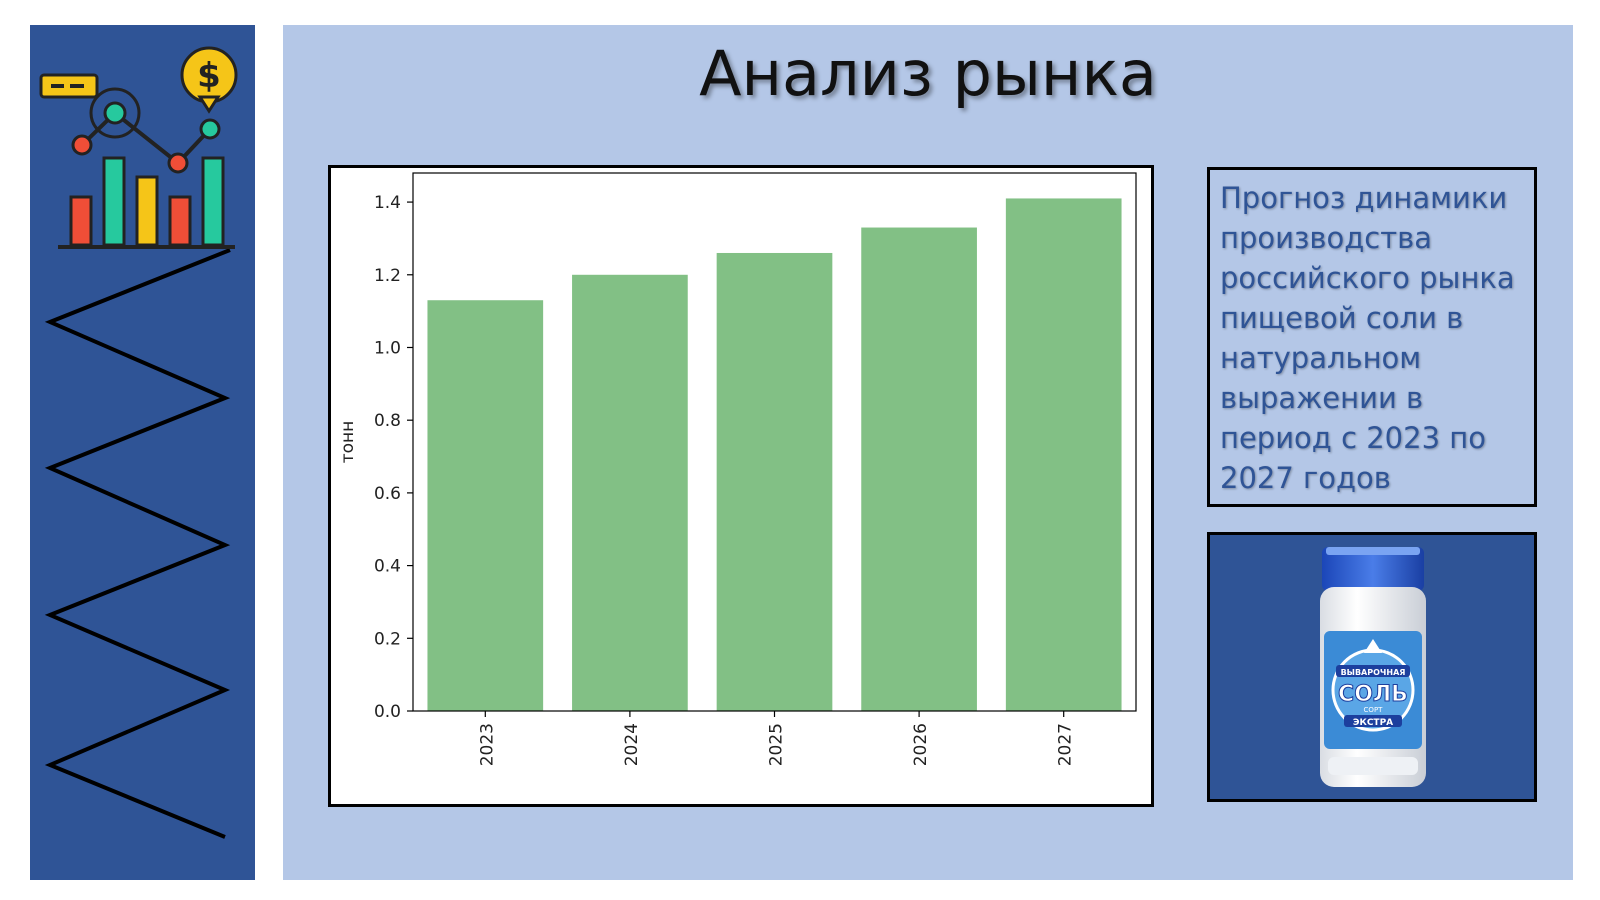 The image size is (1600, 900). I want to click on x-tick-label: 2023, so click(487, 744).